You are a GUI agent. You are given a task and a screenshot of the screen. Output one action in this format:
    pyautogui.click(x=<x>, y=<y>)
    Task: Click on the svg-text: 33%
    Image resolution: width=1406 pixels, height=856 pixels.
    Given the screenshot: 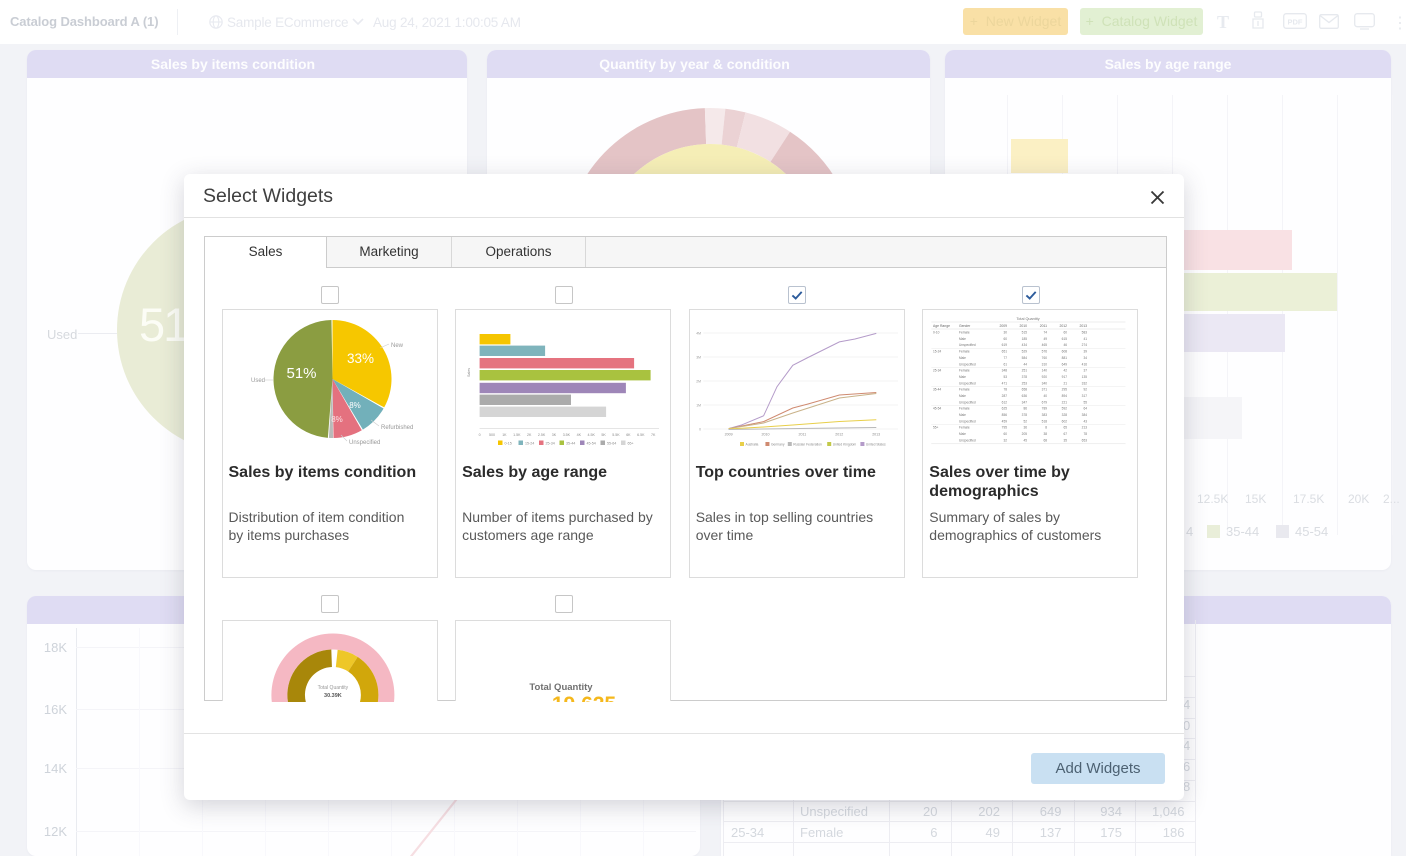 What is the action you would take?
    pyautogui.click(x=359, y=358)
    